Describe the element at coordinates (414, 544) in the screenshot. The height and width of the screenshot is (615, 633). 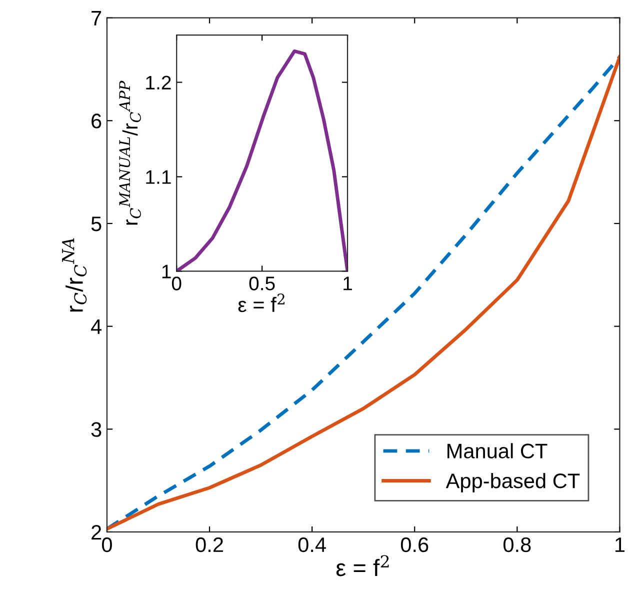
I see `x-tick-label: 0.6` at that location.